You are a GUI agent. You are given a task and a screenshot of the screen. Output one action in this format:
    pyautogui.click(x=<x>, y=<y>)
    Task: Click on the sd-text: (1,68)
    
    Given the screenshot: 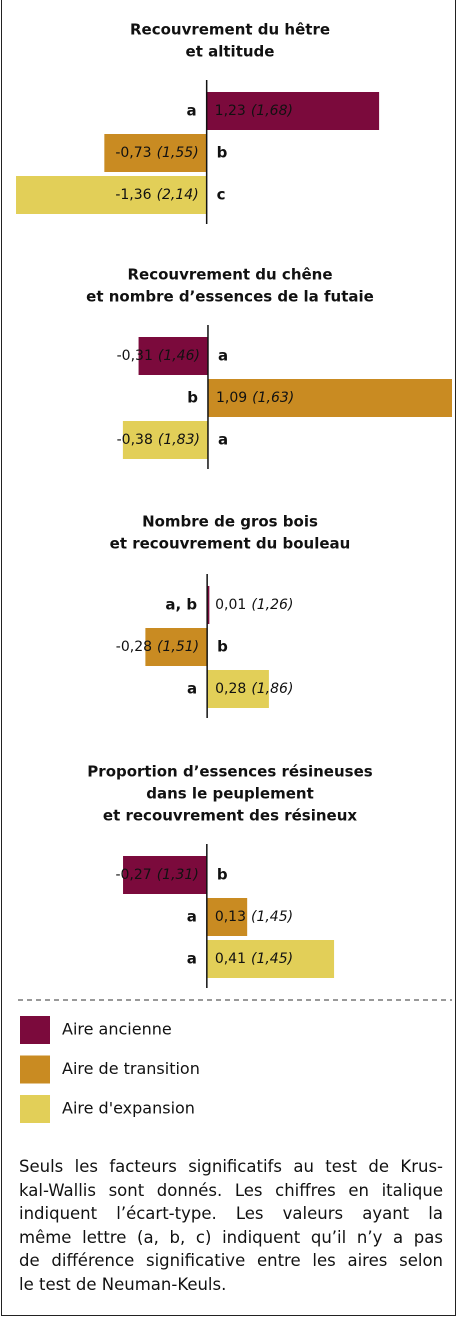 What is the action you would take?
    pyautogui.click(x=272, y=111)
    